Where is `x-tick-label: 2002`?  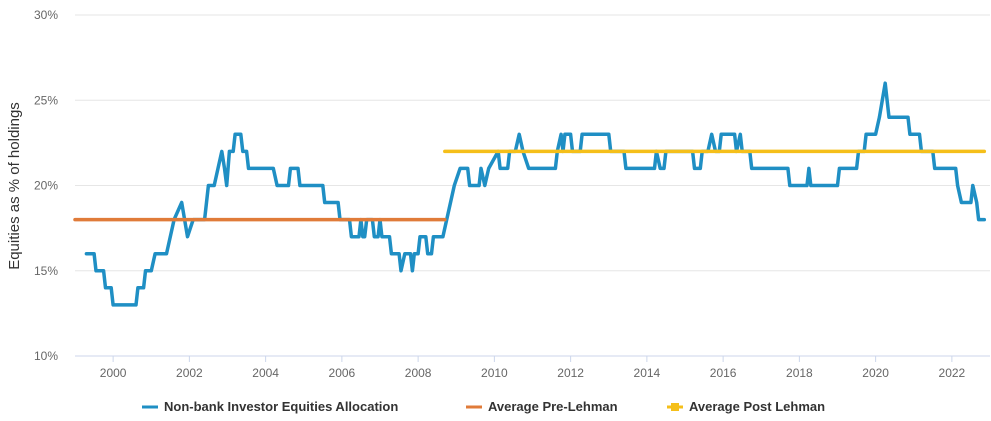
x-tick-label: 2002 is located at coordinates (189, 373).